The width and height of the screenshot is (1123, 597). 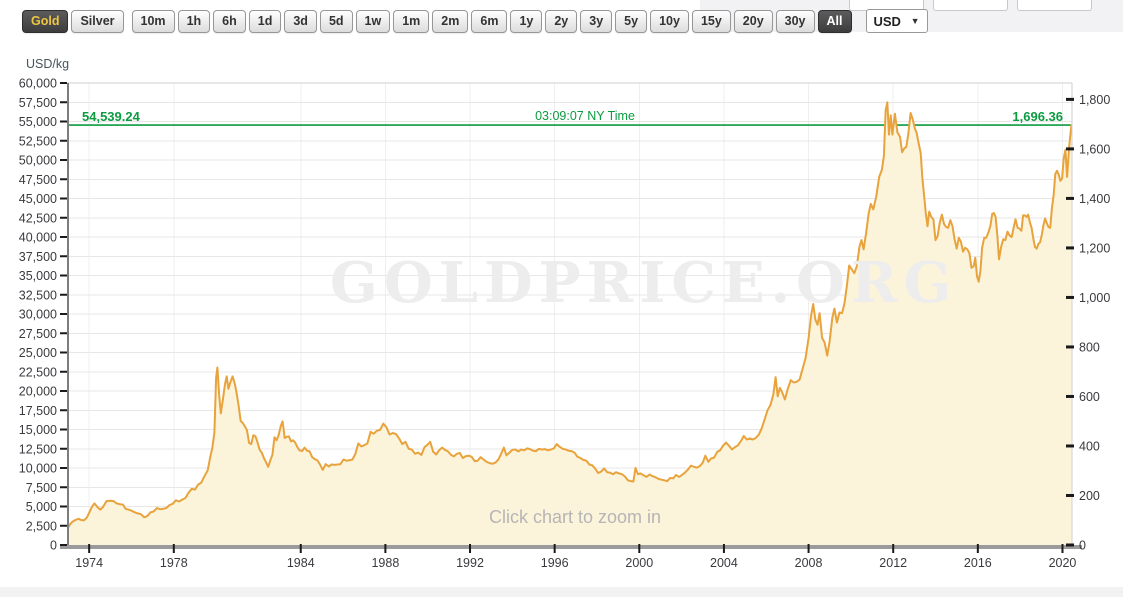 What do you see at coordinates (1089, 347) in the screenshot?
I see `y-axis-label-right: 800` at bounding box center [1089, 347].